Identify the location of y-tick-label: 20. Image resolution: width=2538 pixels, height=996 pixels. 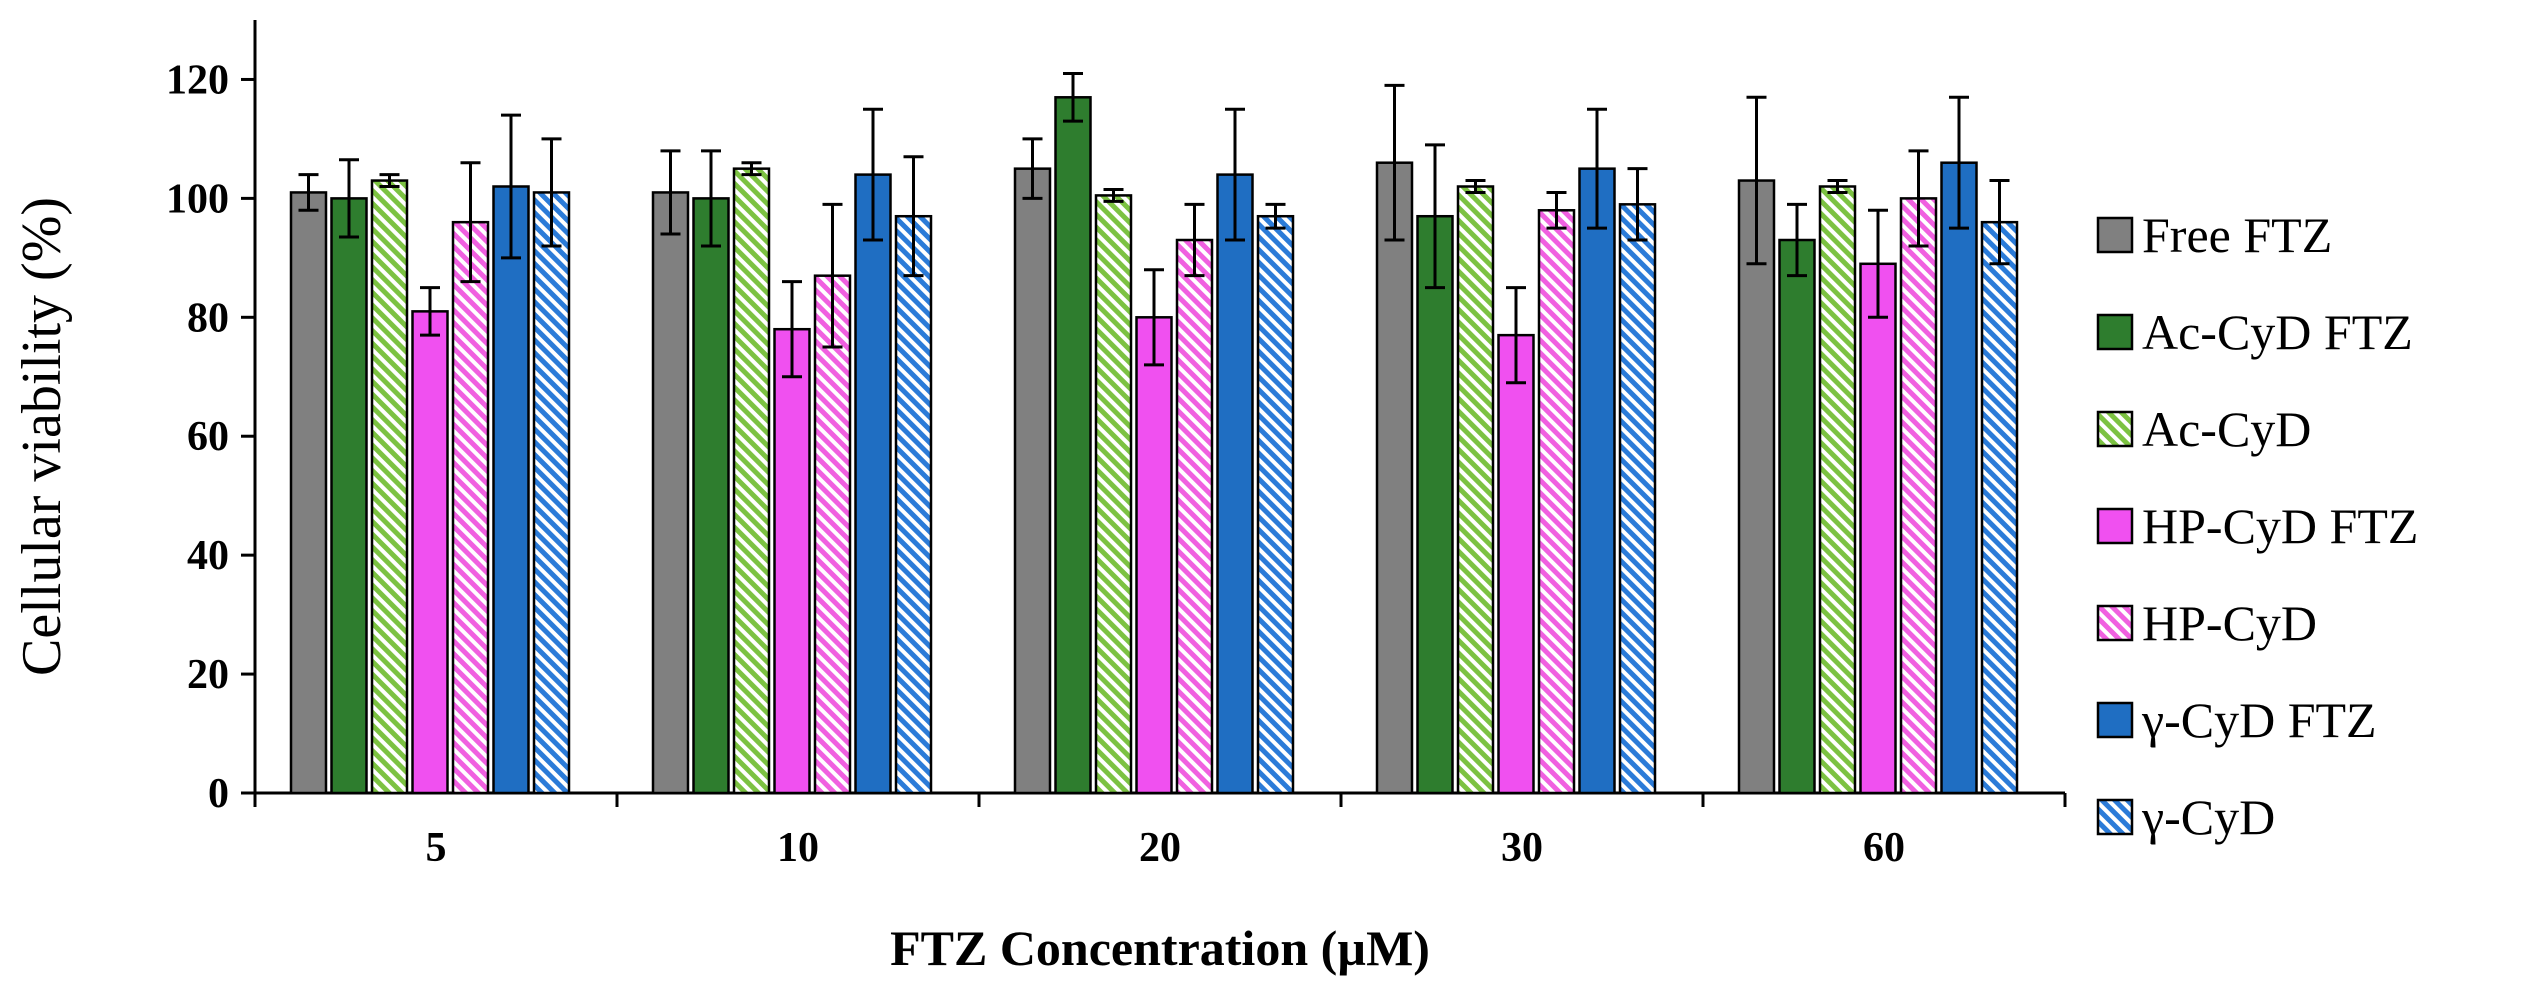
(208, 675).